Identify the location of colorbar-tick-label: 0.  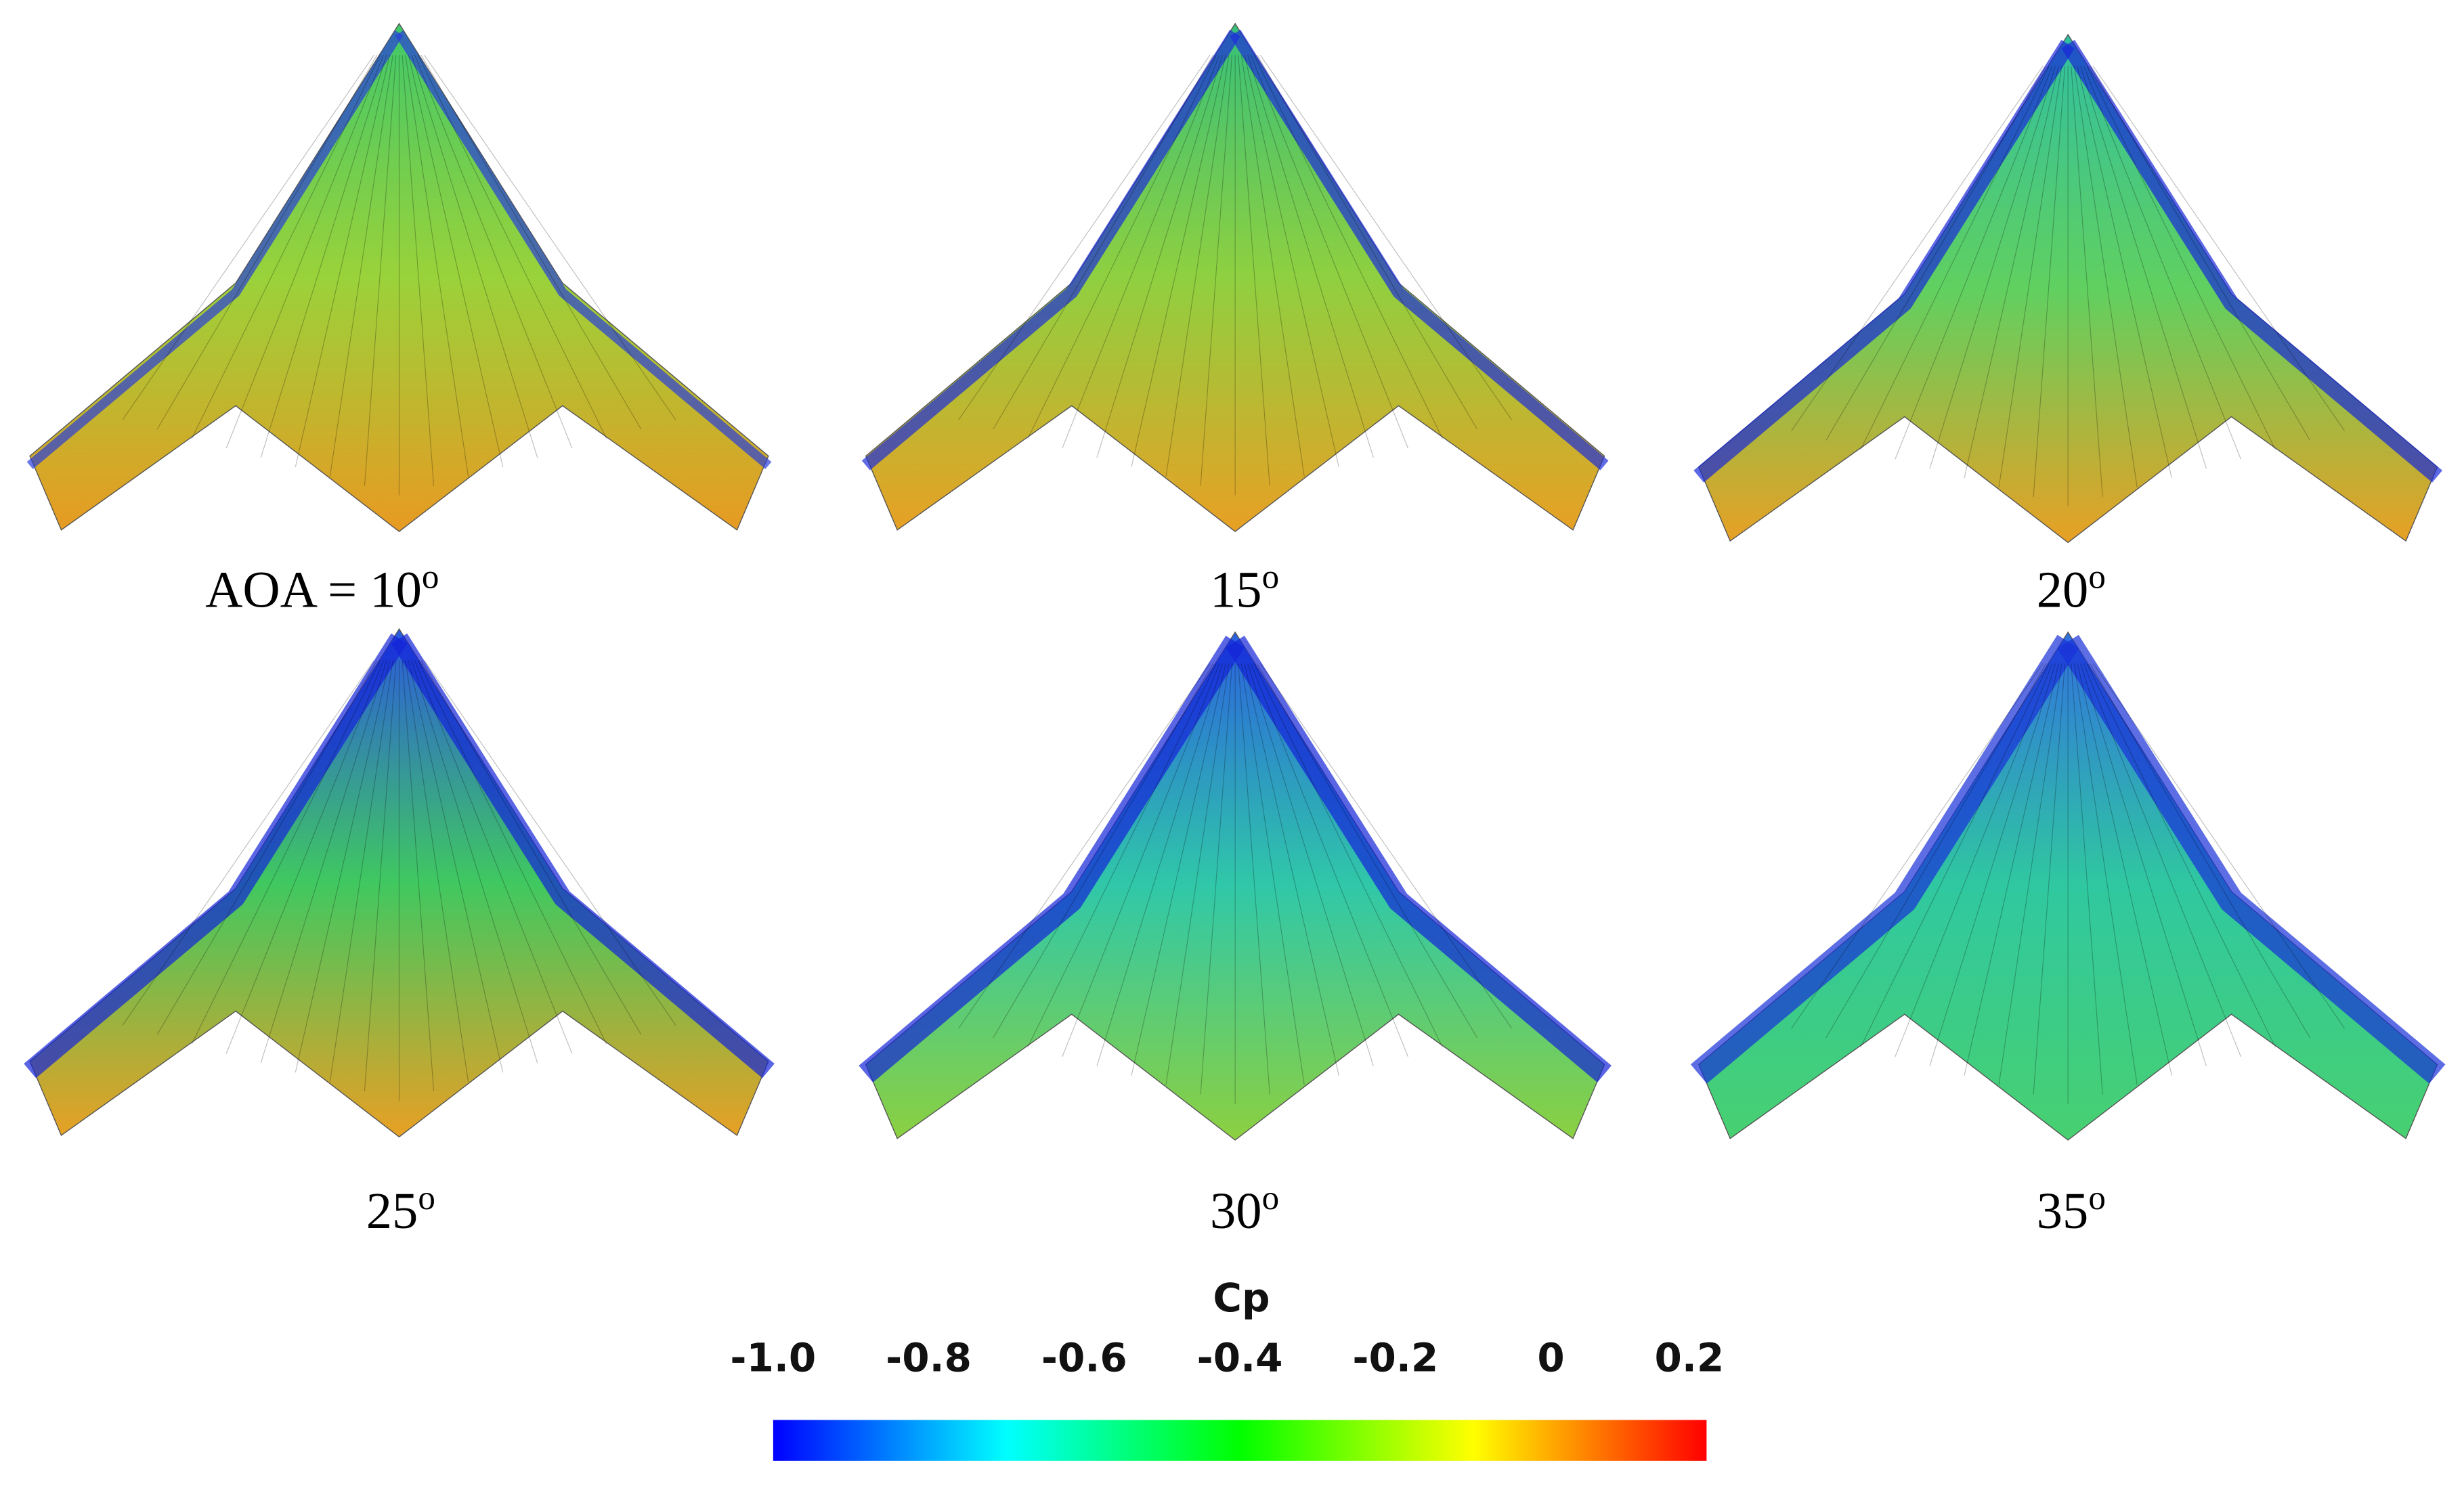
(1551, 1357).